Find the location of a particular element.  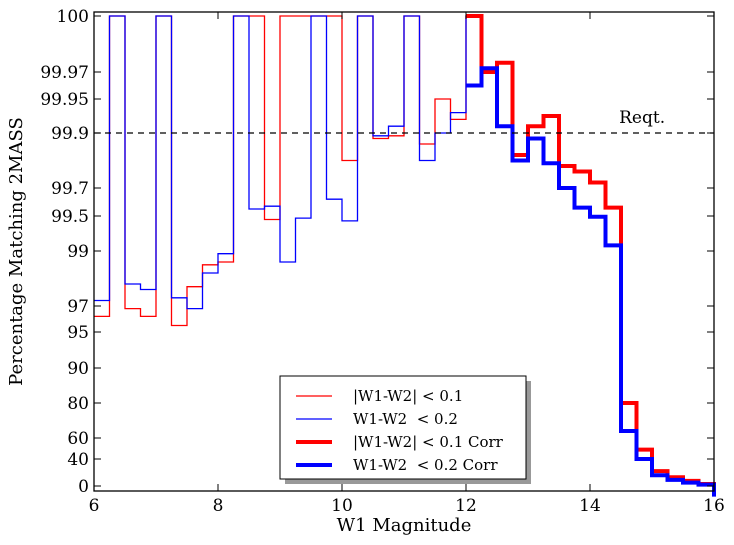

legend-label: W1-W2 < 0.2 Corr is located at coordinates (425, 465).